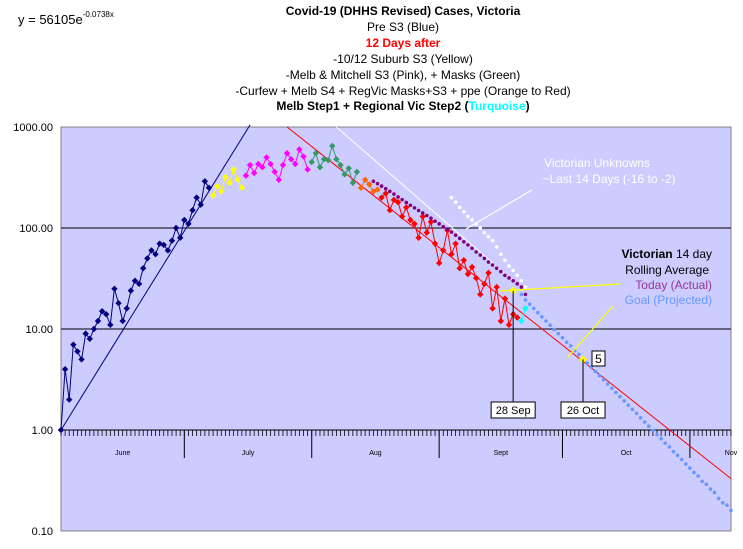 This screenshot has height=549, width=743. I want to click on date-marker-box, so click(583, 410).